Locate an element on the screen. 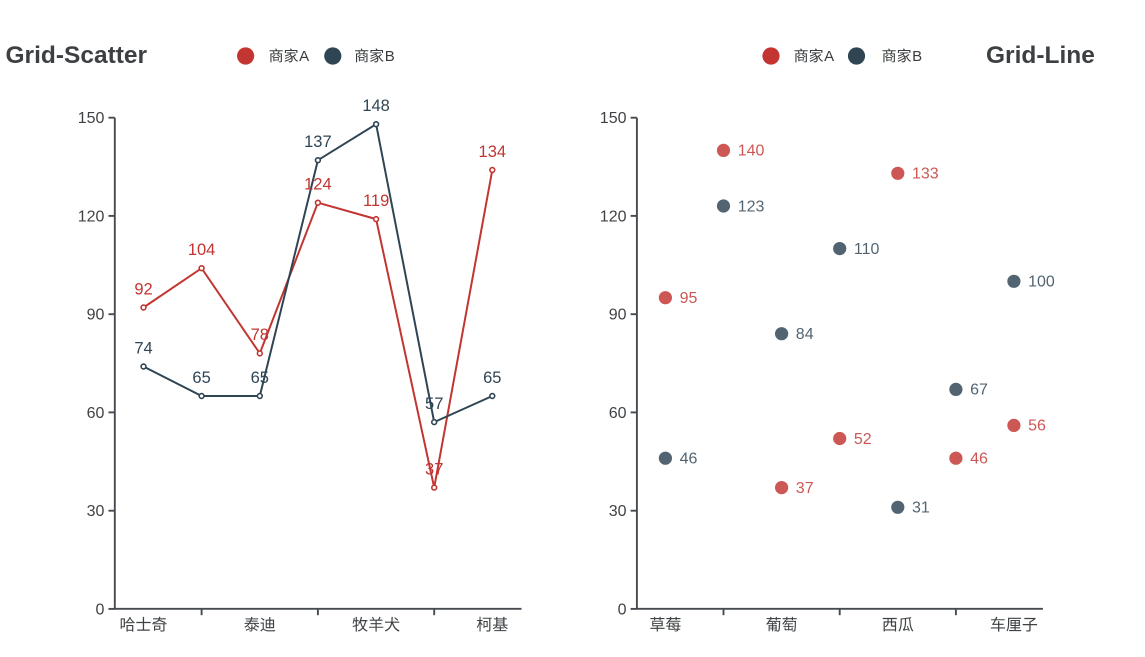 The height and width of the screenshot is (657, 1145). svg-text: 92 is located at coordinates (143, 289).